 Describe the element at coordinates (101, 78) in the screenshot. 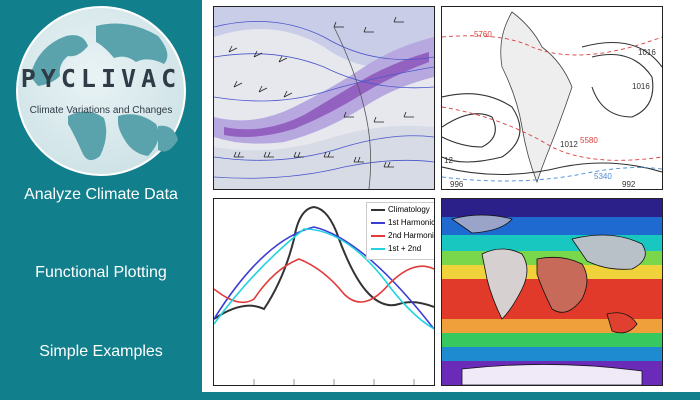

I see `logo-title: PYCLIVAC` at that location.